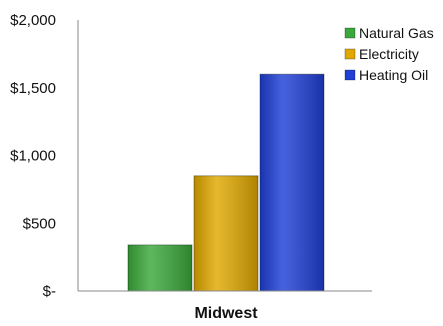 The image size is (443, 326). I want to click on bar-natural-gas, so click(160, 268).